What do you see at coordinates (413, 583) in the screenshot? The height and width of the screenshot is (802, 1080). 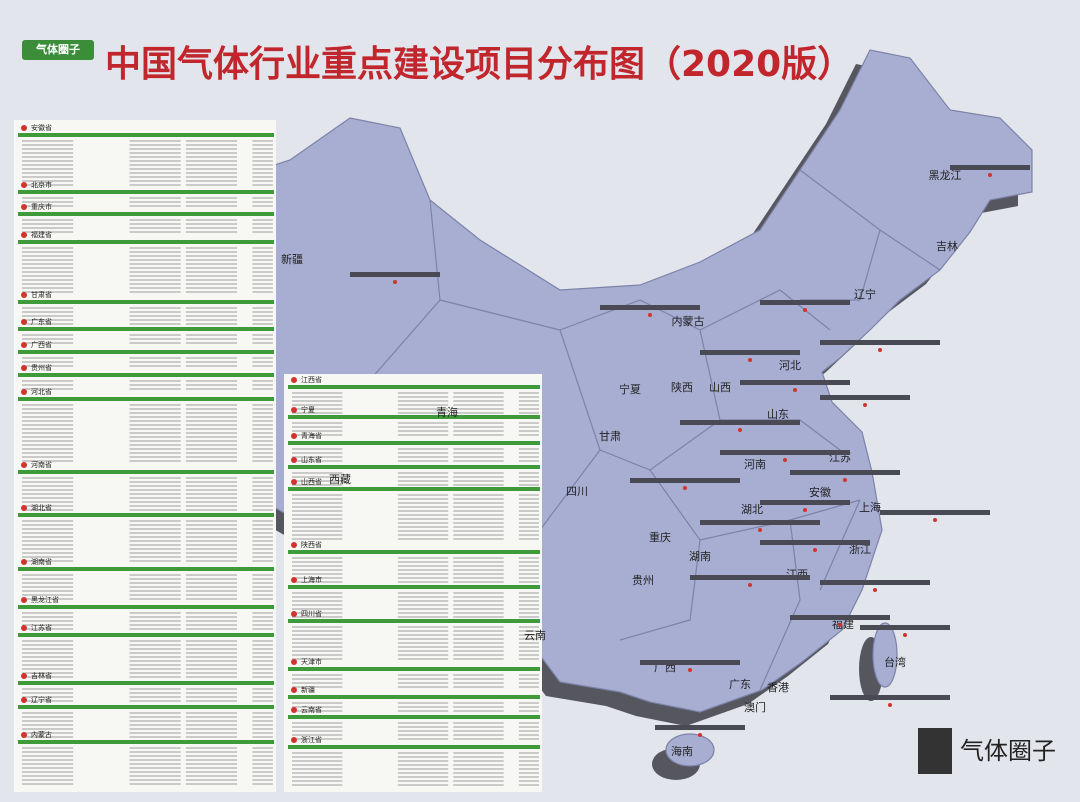 I see `middle-table` at bounding box center [413, 583].